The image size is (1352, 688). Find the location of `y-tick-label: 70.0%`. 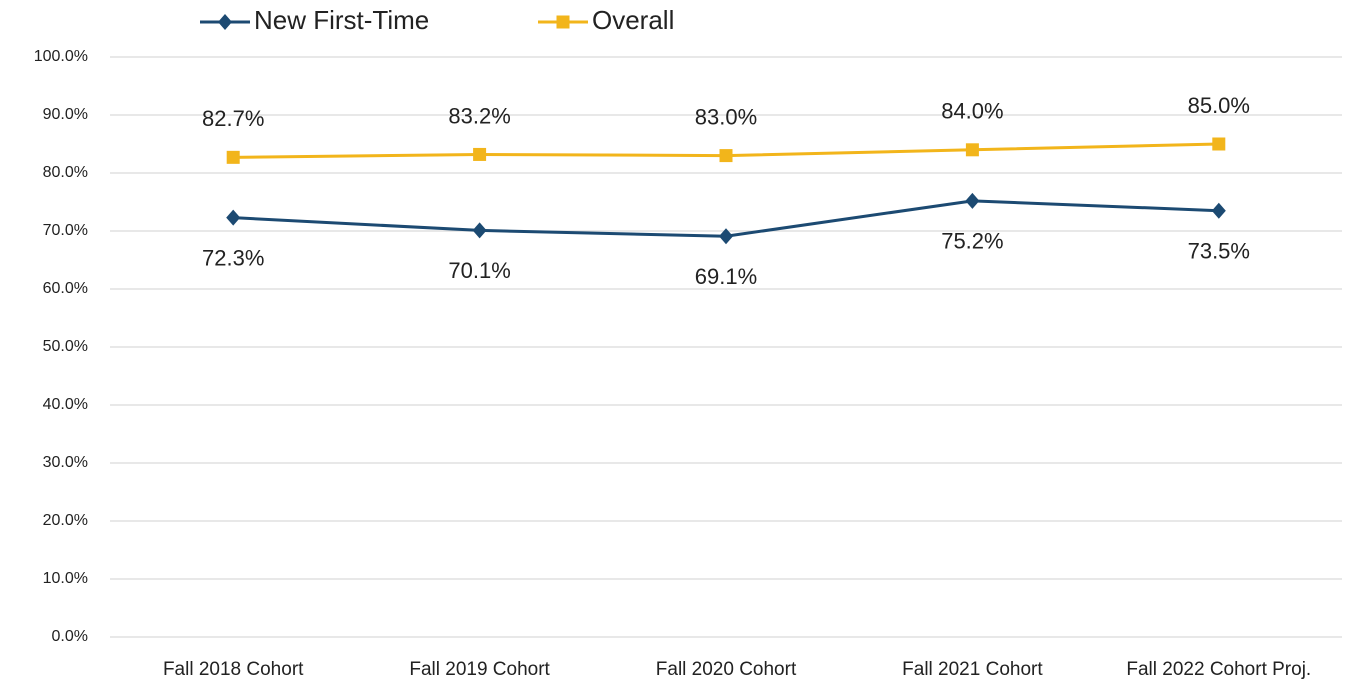

y-tick-label: 70.0% is located at coordinates (65, 230).